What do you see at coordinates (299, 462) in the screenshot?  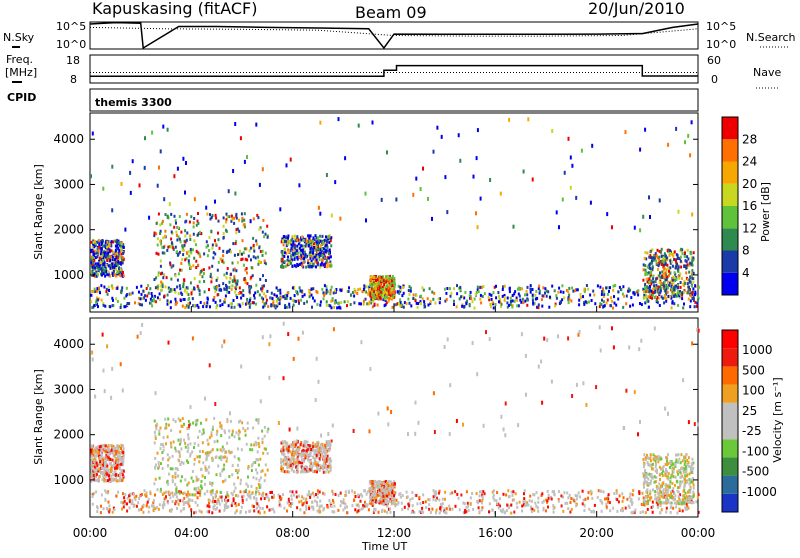 I see `velocity-cell-1940` at bounding box center [299, 462].